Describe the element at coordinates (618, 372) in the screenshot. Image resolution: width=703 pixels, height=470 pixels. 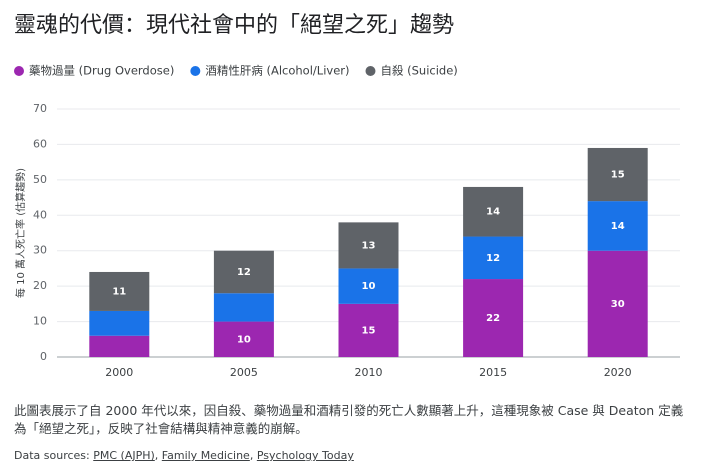
I see `x-tick-label: 2020` at that location.